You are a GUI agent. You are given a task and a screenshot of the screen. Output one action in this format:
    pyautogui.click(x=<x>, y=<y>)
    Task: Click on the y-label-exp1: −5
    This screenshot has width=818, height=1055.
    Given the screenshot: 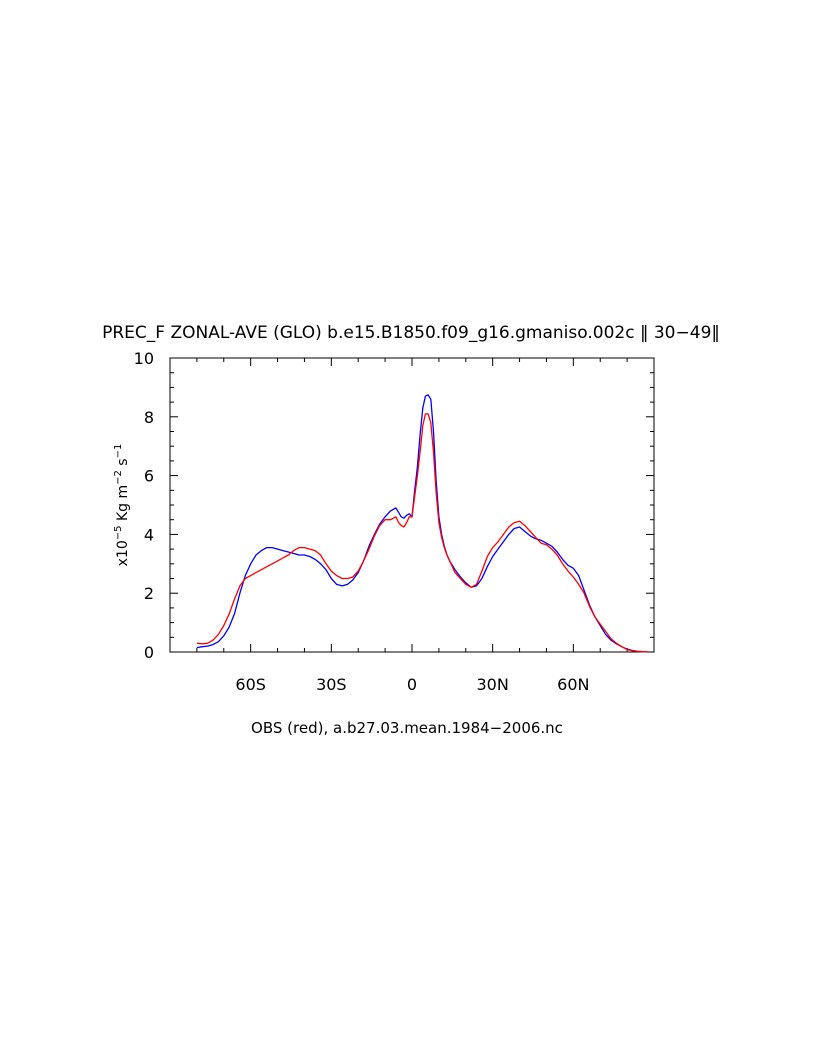 What is the action you would take?
    pyautogui.click(x=118, y=533)
    